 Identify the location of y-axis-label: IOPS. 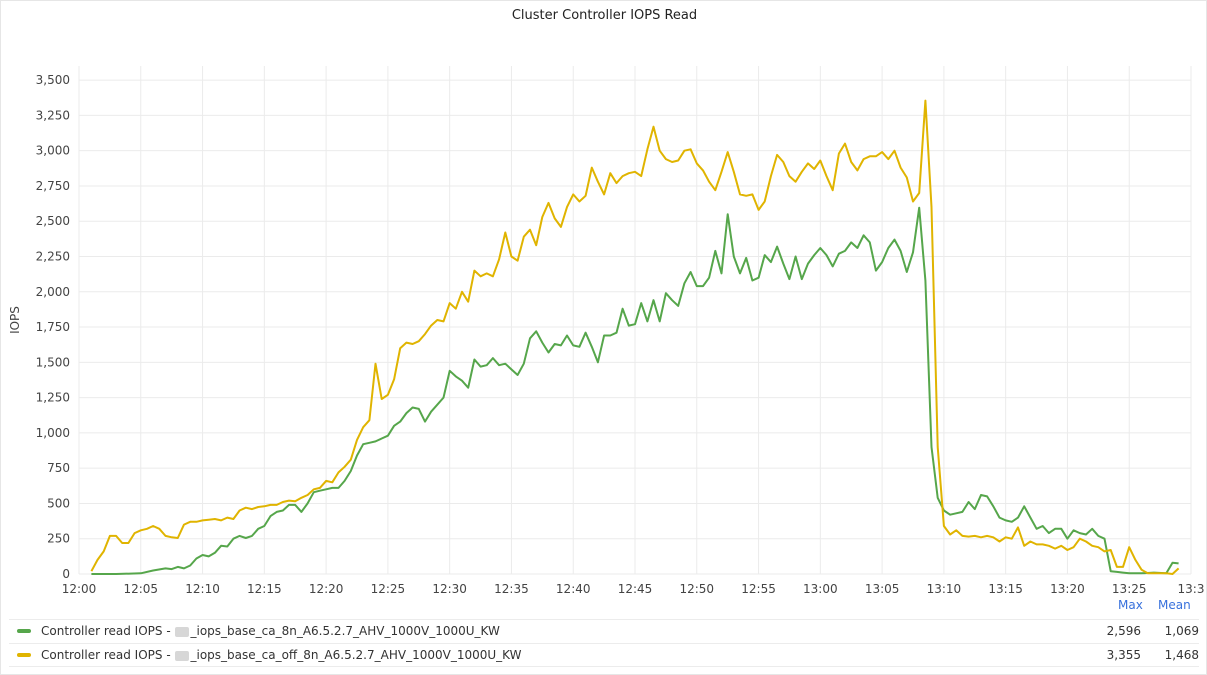
(15, 320).